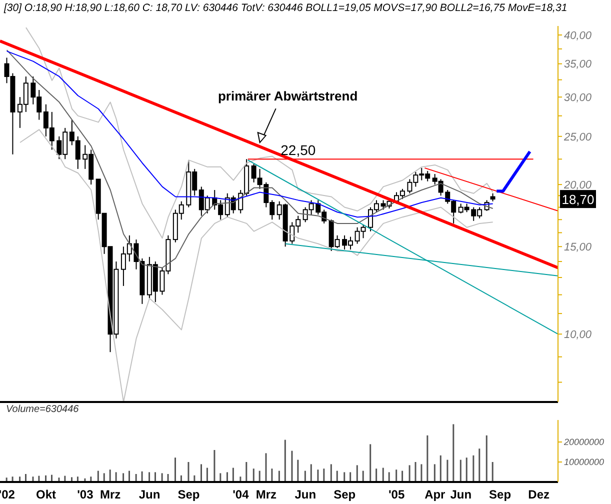 The height and width of the screenshot is (504, 611). Describe the element at coordinates (288, 96) in the screenshot. I see `annotation: primärer Abwärtstrend` at that location.